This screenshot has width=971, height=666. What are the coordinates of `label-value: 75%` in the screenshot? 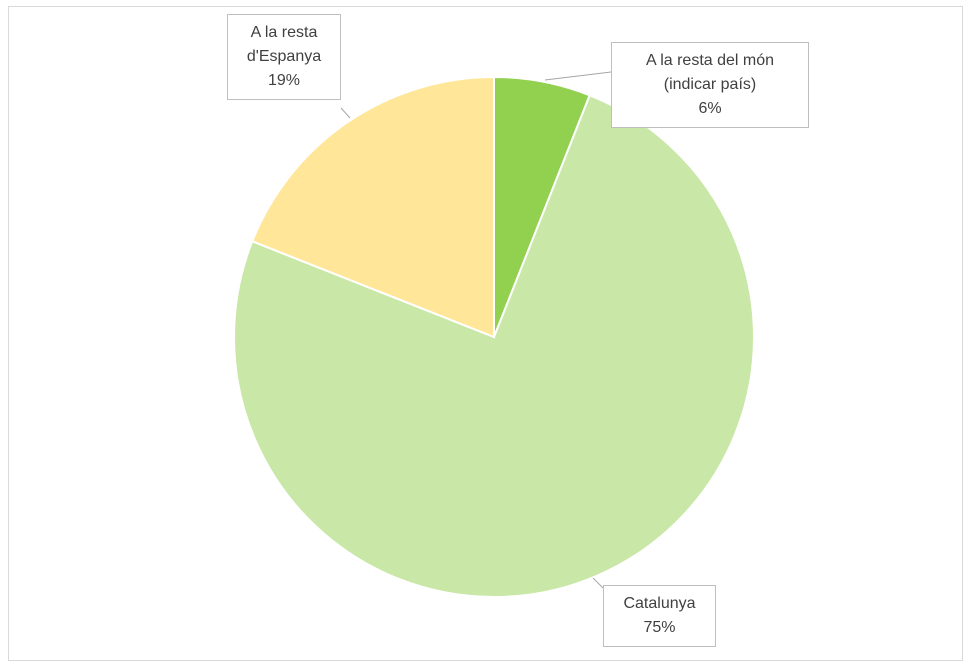 It's located at (659, 627).